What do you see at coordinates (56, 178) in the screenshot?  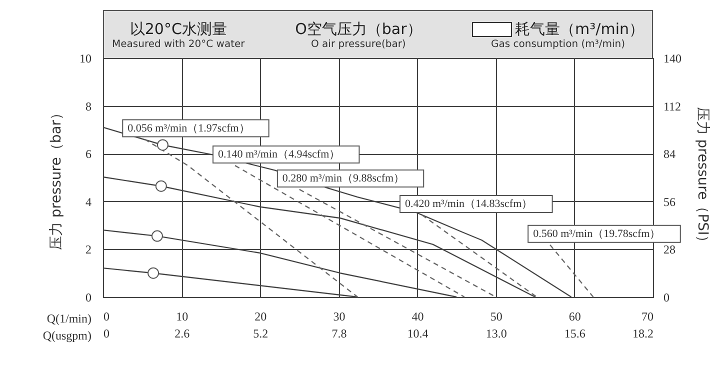 I see `y-axis-title: 压力 pressure（bar）` at bounding box center [56, 178].